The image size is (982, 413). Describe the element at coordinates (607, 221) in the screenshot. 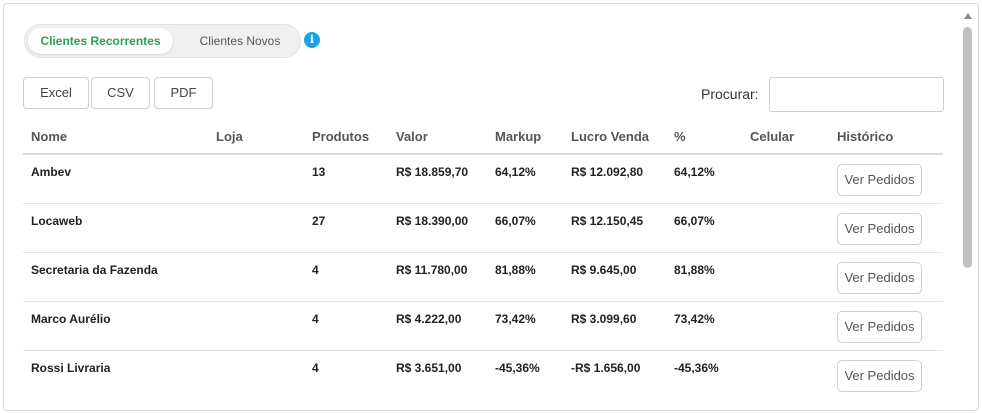

I see `cell-lucro-venda: R$ 12.150,45` at that location.